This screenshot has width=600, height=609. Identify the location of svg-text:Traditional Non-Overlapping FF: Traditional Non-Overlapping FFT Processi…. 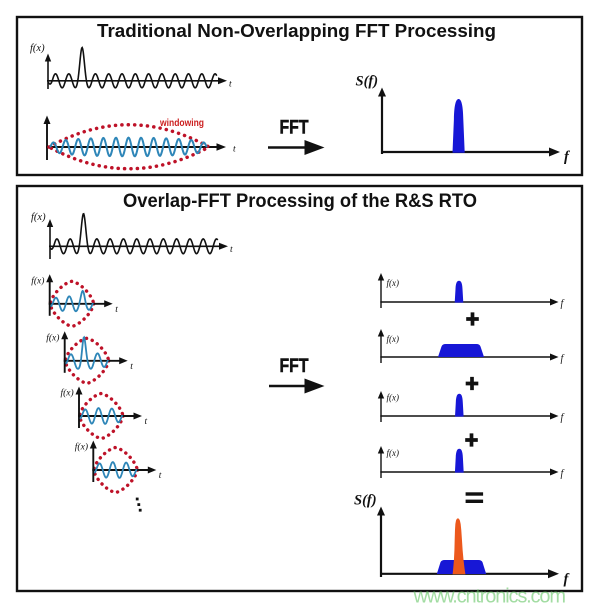
(296, 30).